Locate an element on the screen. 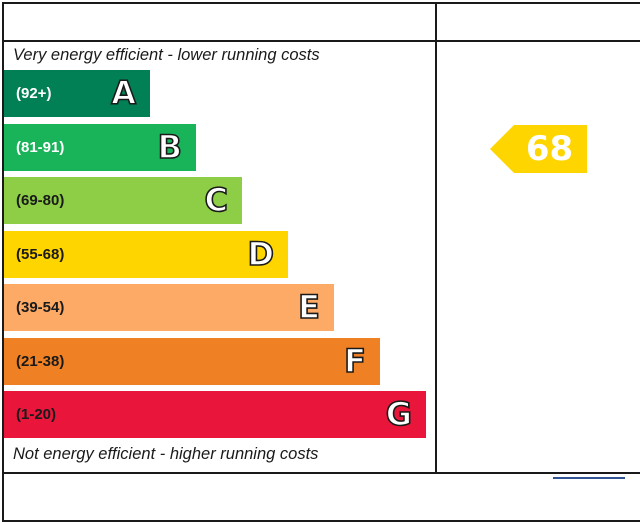 The height and width of the screenshot is (522, 640). header-divider is located at coordinates (321, 41).